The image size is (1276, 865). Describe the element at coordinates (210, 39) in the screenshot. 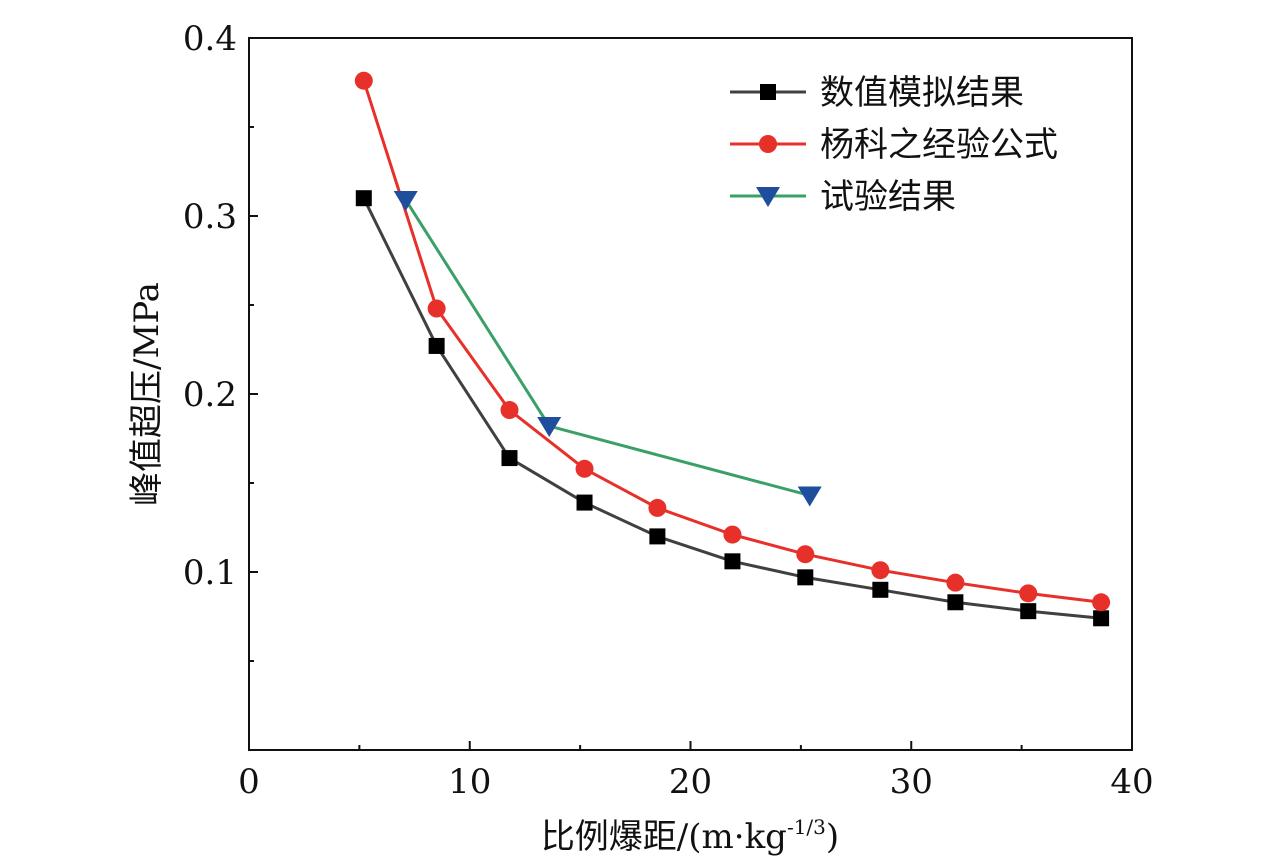

I see `y-tick-label-3: 0.4` at that location.